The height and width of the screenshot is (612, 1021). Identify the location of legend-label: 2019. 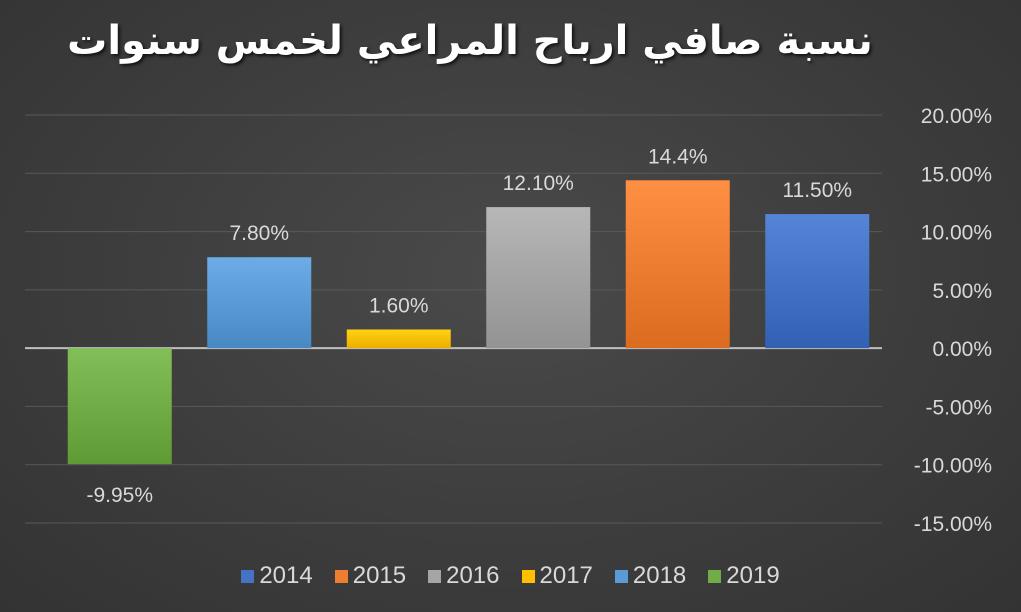
(753, 575).